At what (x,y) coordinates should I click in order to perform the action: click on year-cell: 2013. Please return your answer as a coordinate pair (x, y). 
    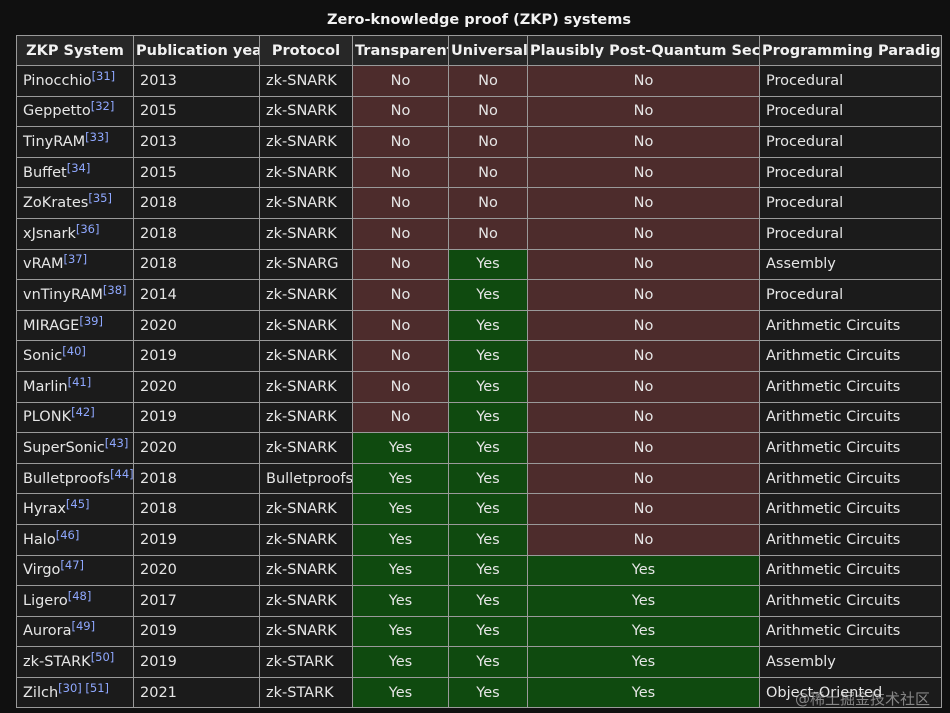
    Looking at the image, I should click on (196, 81).